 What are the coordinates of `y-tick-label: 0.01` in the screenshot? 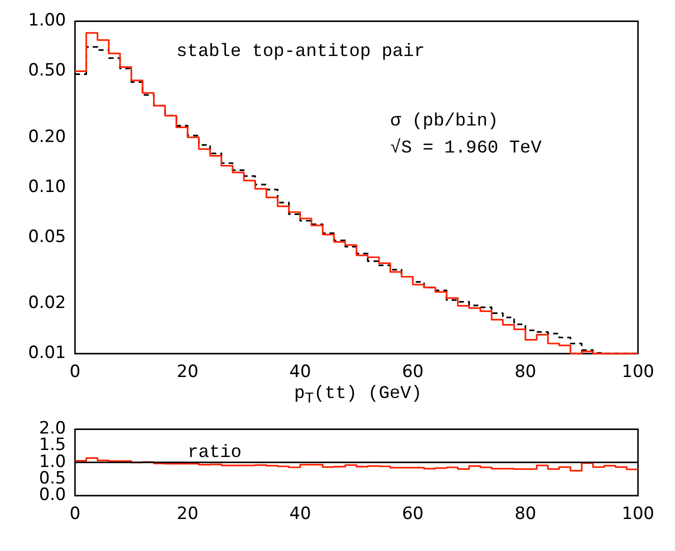 It's located at (47, 353).